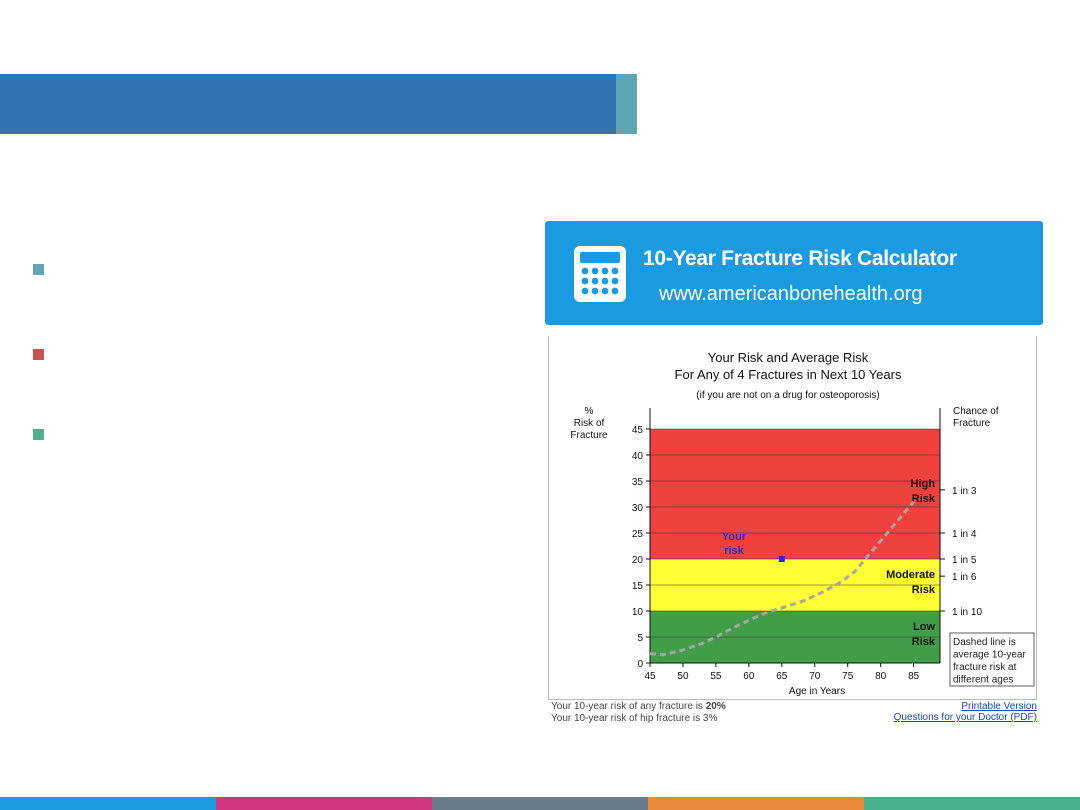 This screenshot has height=810, width=1080. What do you see at coordinates (640, 638) in the screenshot?
I see `y-tick-label: 5` at bounding box center [640, 638].